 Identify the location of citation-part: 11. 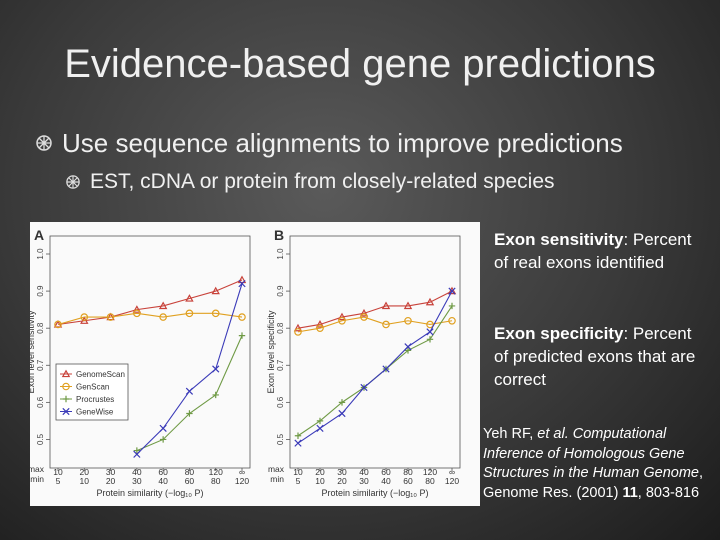
(630, 492).